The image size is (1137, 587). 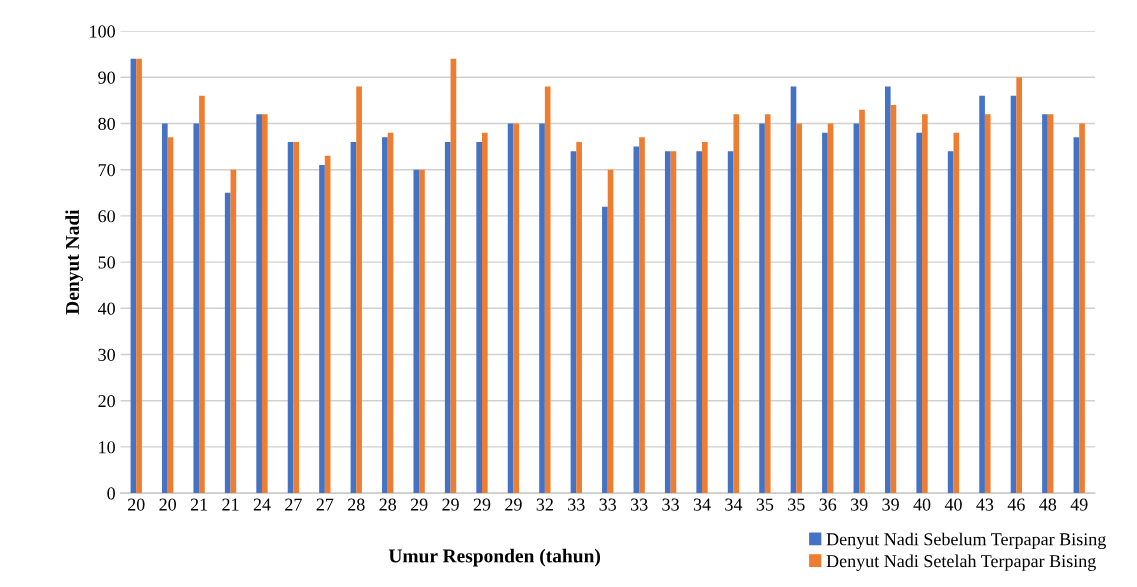 What do you see at coordinates (828, 504) in the screenshot?
I see `x-tick-label: 36` at bounding box center [828, 504].